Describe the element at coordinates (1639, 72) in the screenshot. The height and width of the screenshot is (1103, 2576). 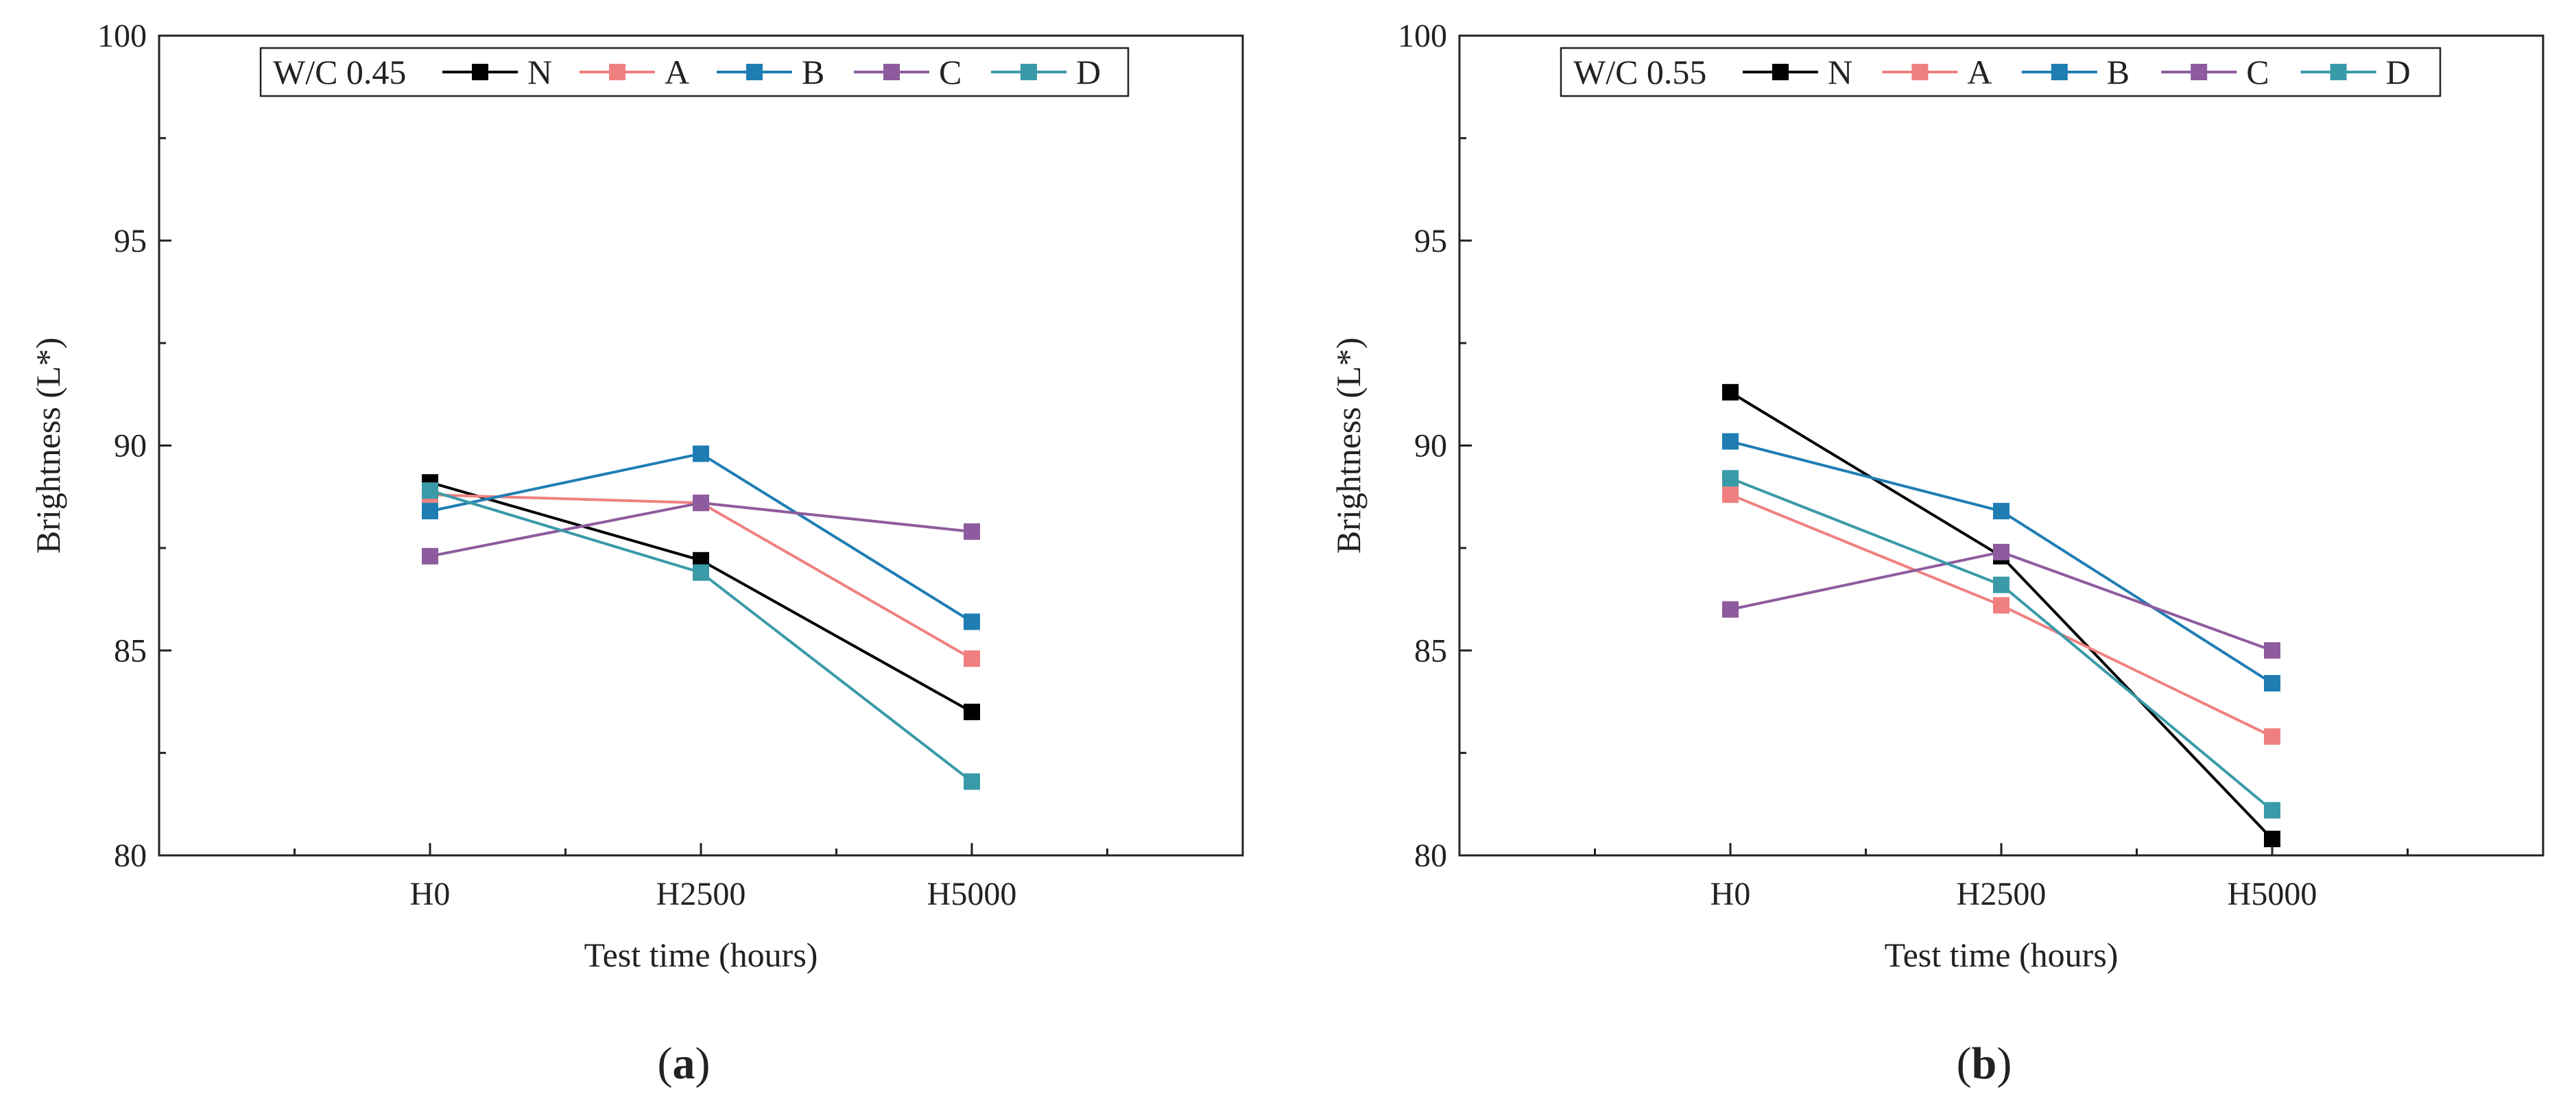
I see `legend-title: W/C 0.55` at that location.